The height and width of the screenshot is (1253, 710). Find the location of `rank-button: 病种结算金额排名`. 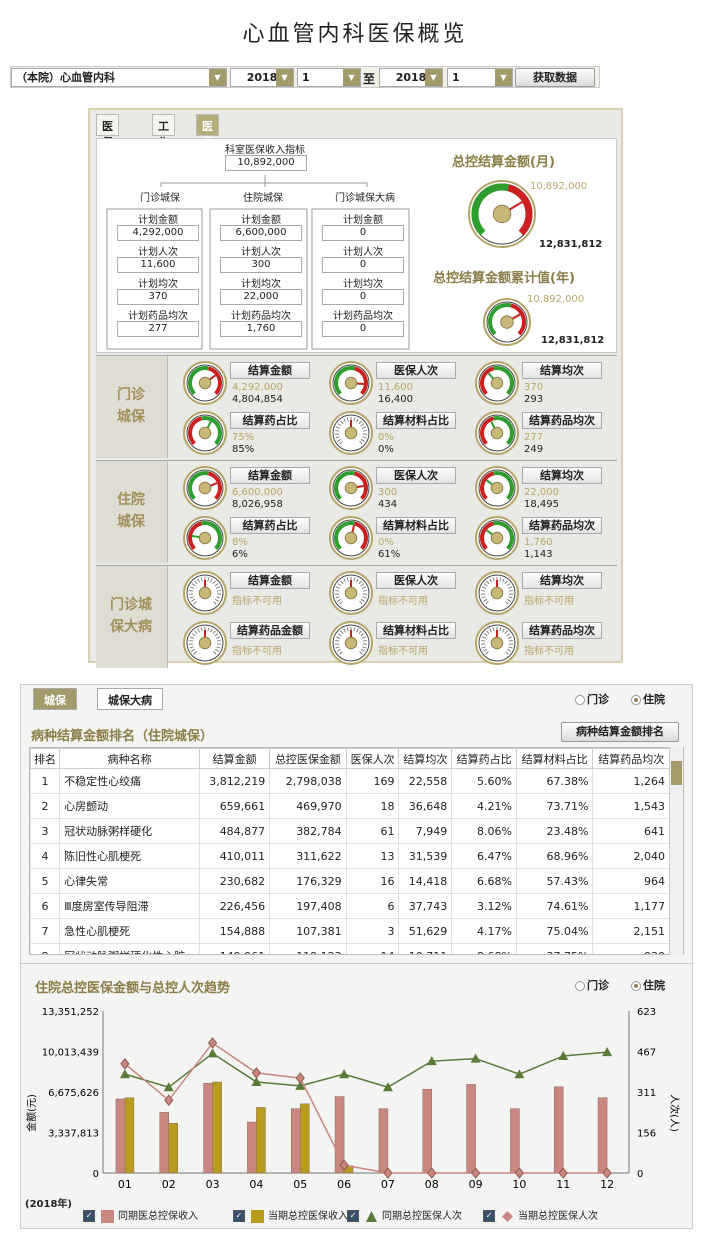

rank-button: 病种结算金额排名 is located at coordinates (620, 732).